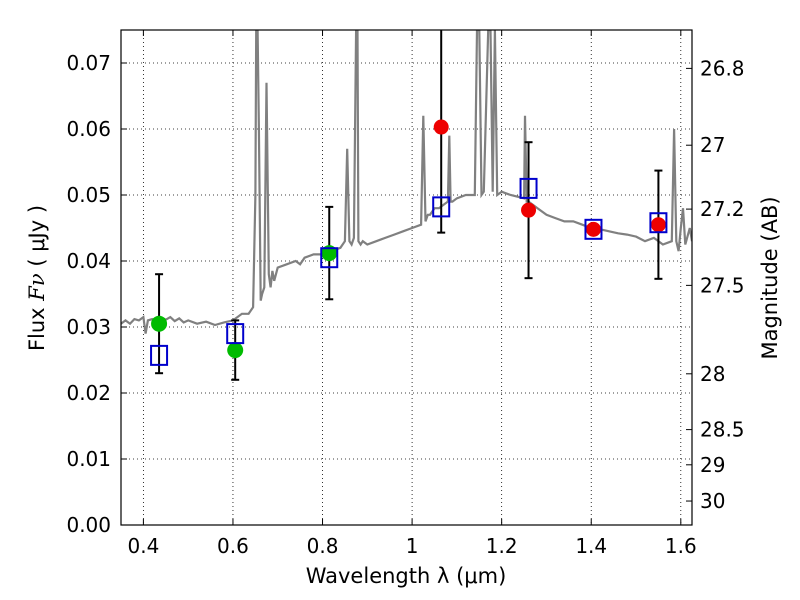  Describe the element at coordinates (37, 329) in the screenshot. I see `y-axis-label-prefix: Flux` at that location.